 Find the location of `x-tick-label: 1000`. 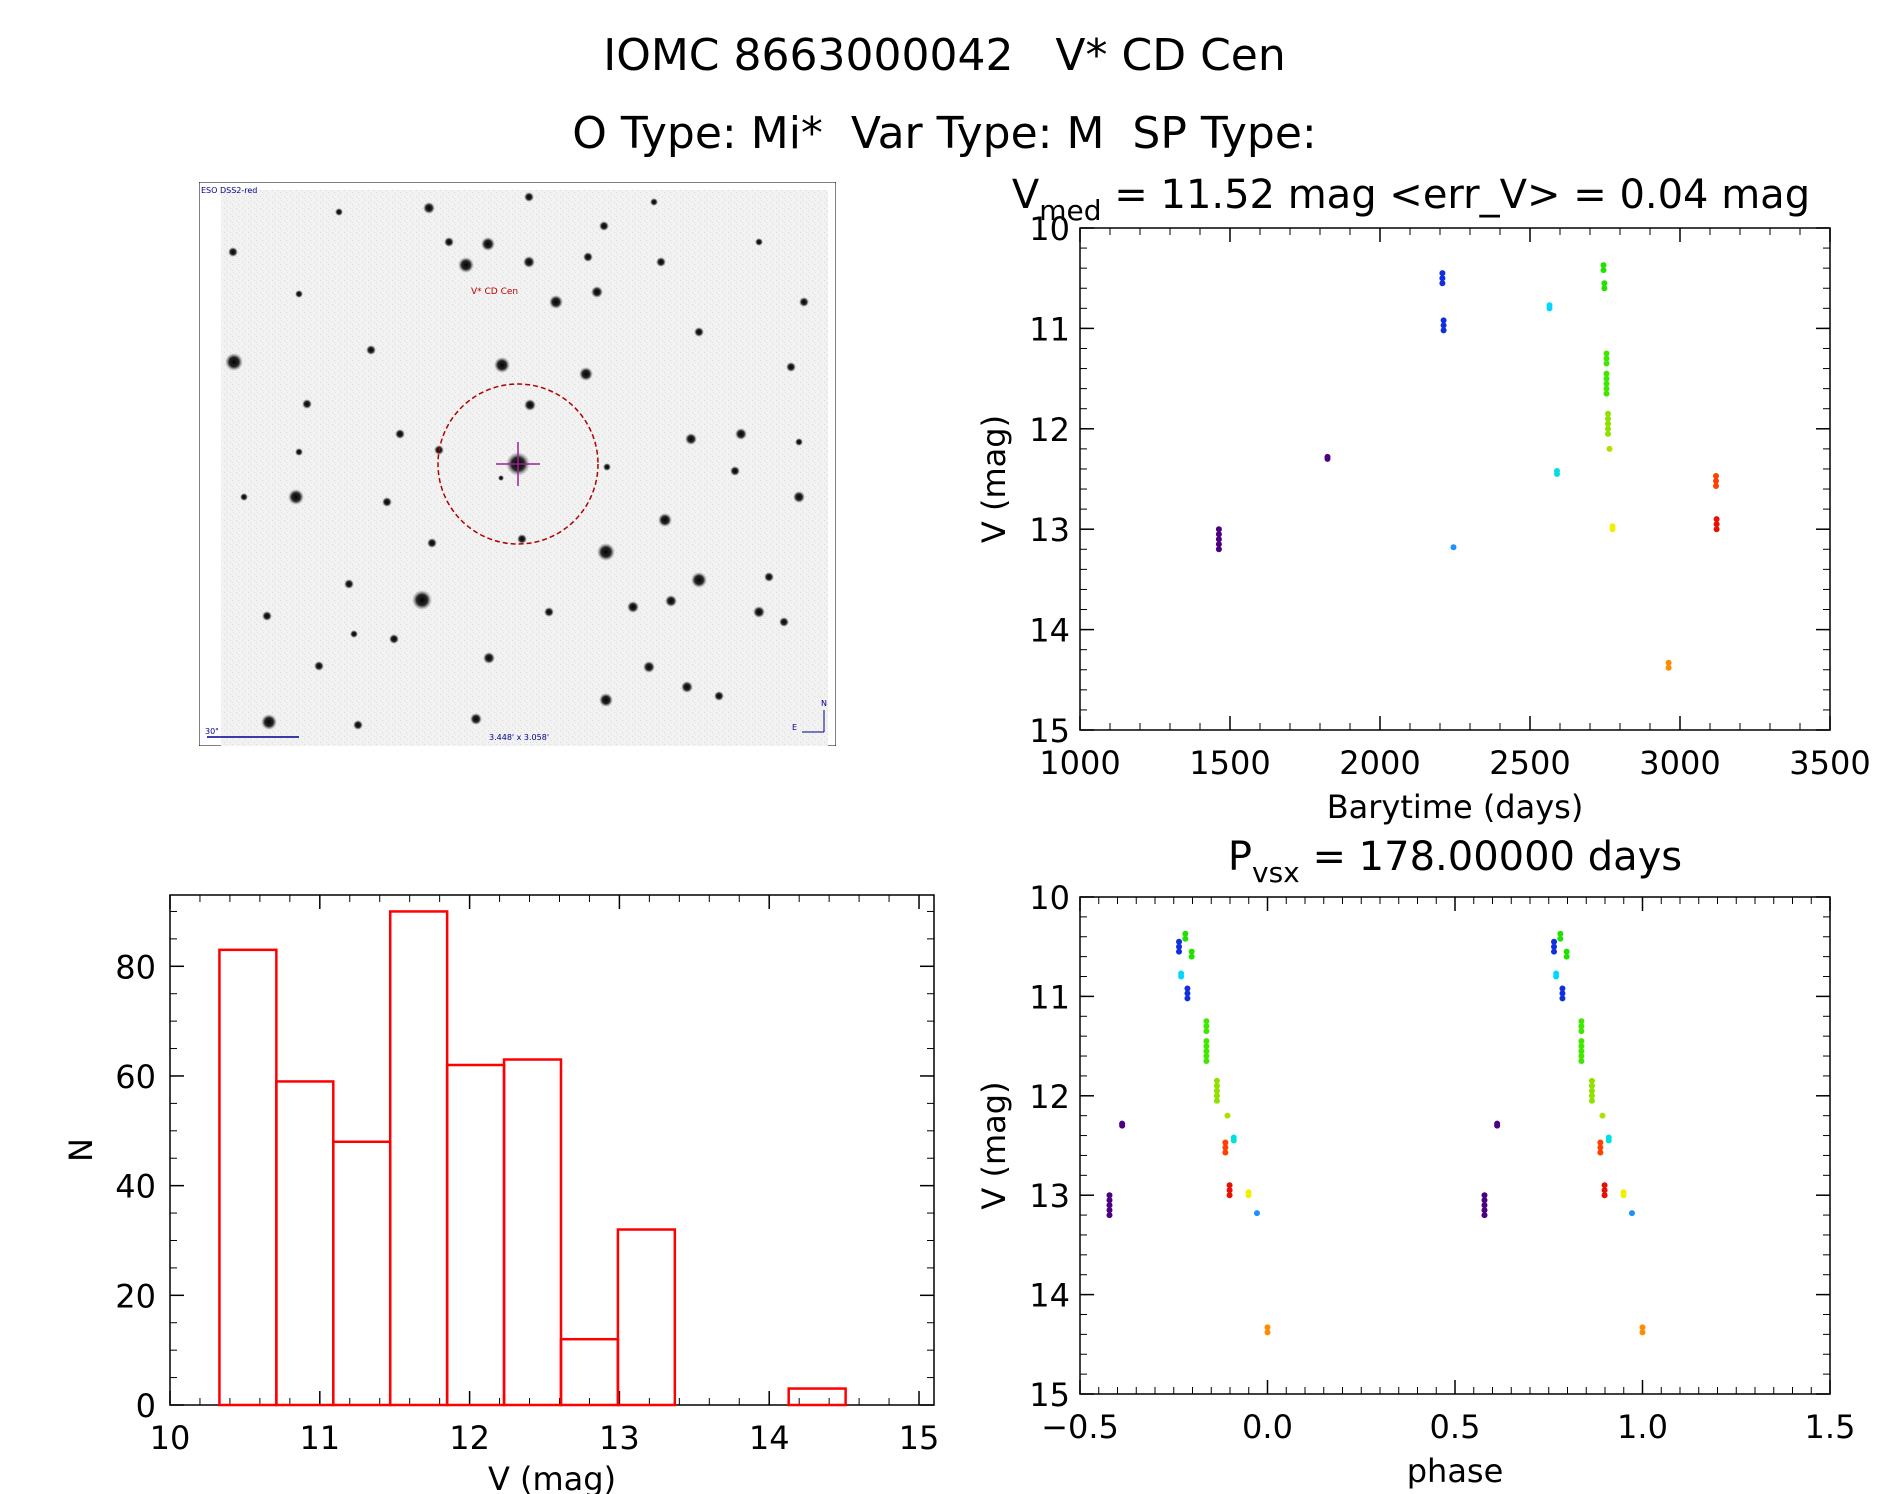

x-tick-label: 1000 is located at coordinates (1079, 763).